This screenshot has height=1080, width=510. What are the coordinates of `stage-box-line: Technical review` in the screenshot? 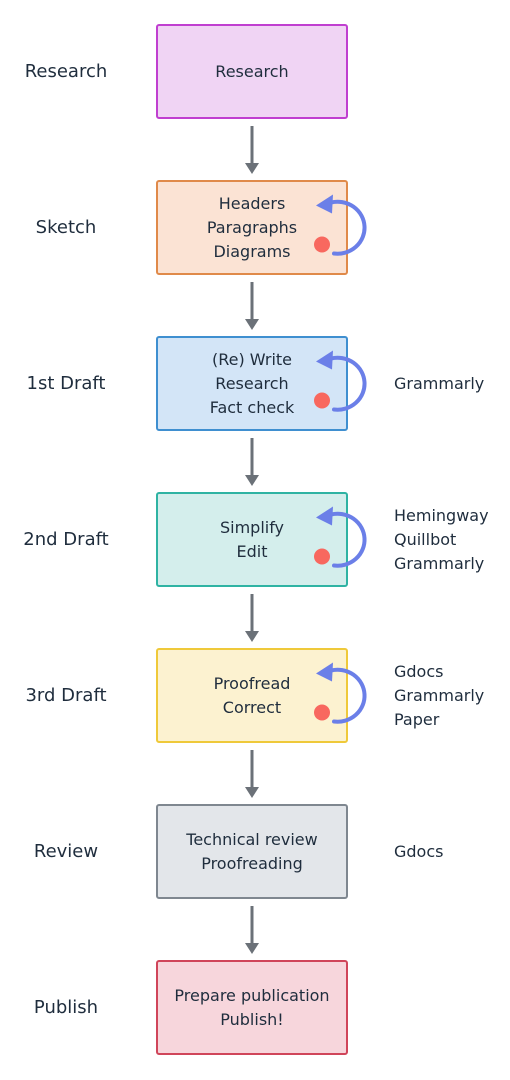 It's located at (252, 839).